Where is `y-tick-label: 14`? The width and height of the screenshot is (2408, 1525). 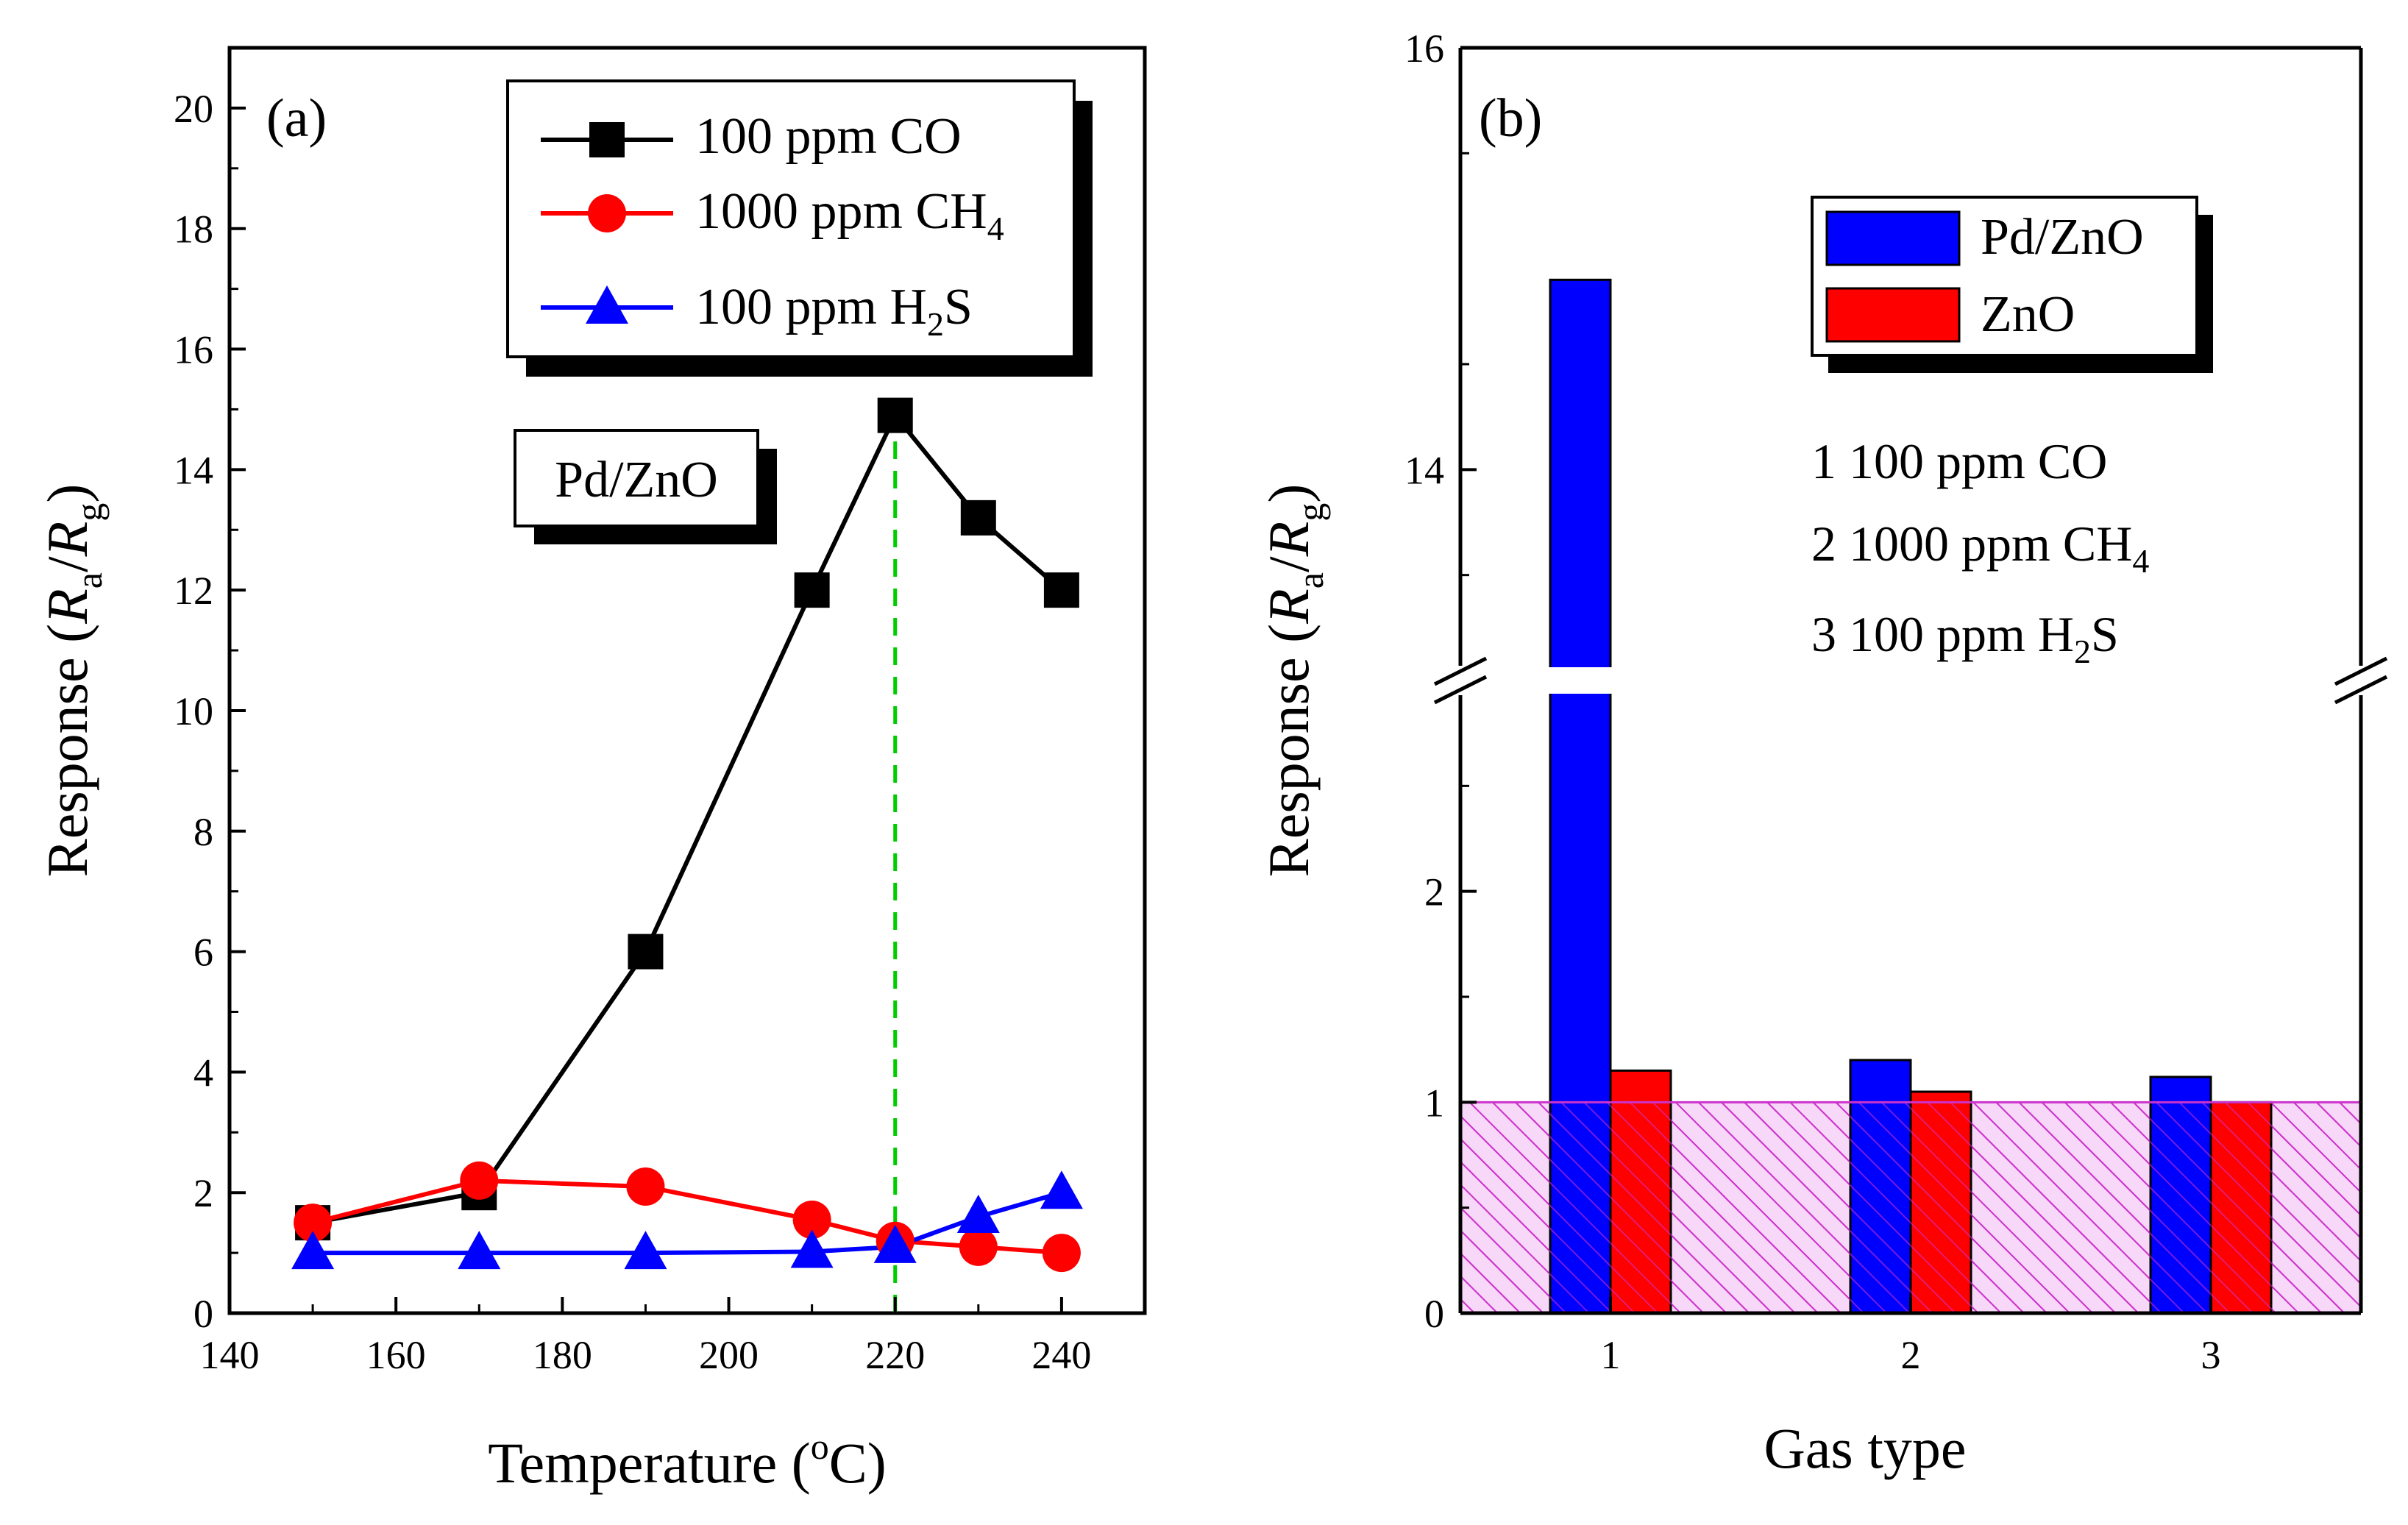 y-tick-label: 14 is located at coordinates (193, 470).